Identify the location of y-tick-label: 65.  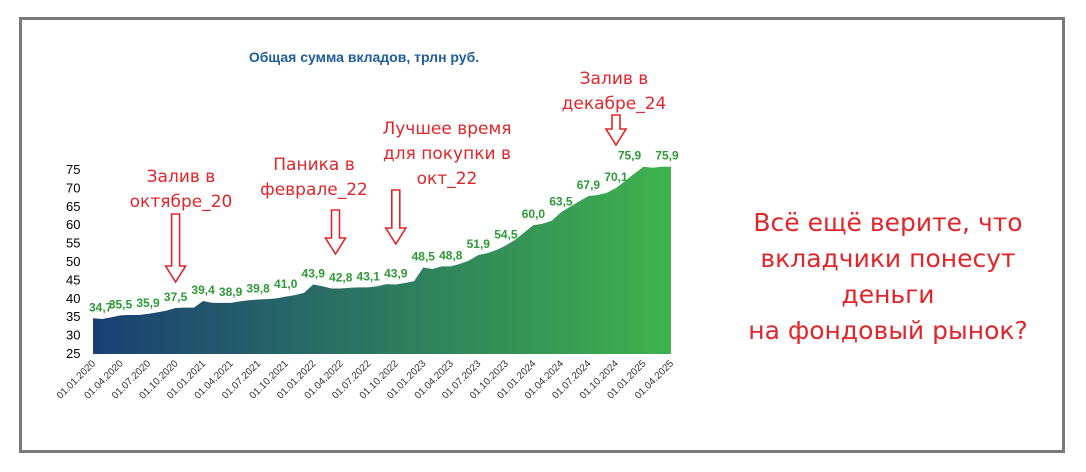
(73, 206).